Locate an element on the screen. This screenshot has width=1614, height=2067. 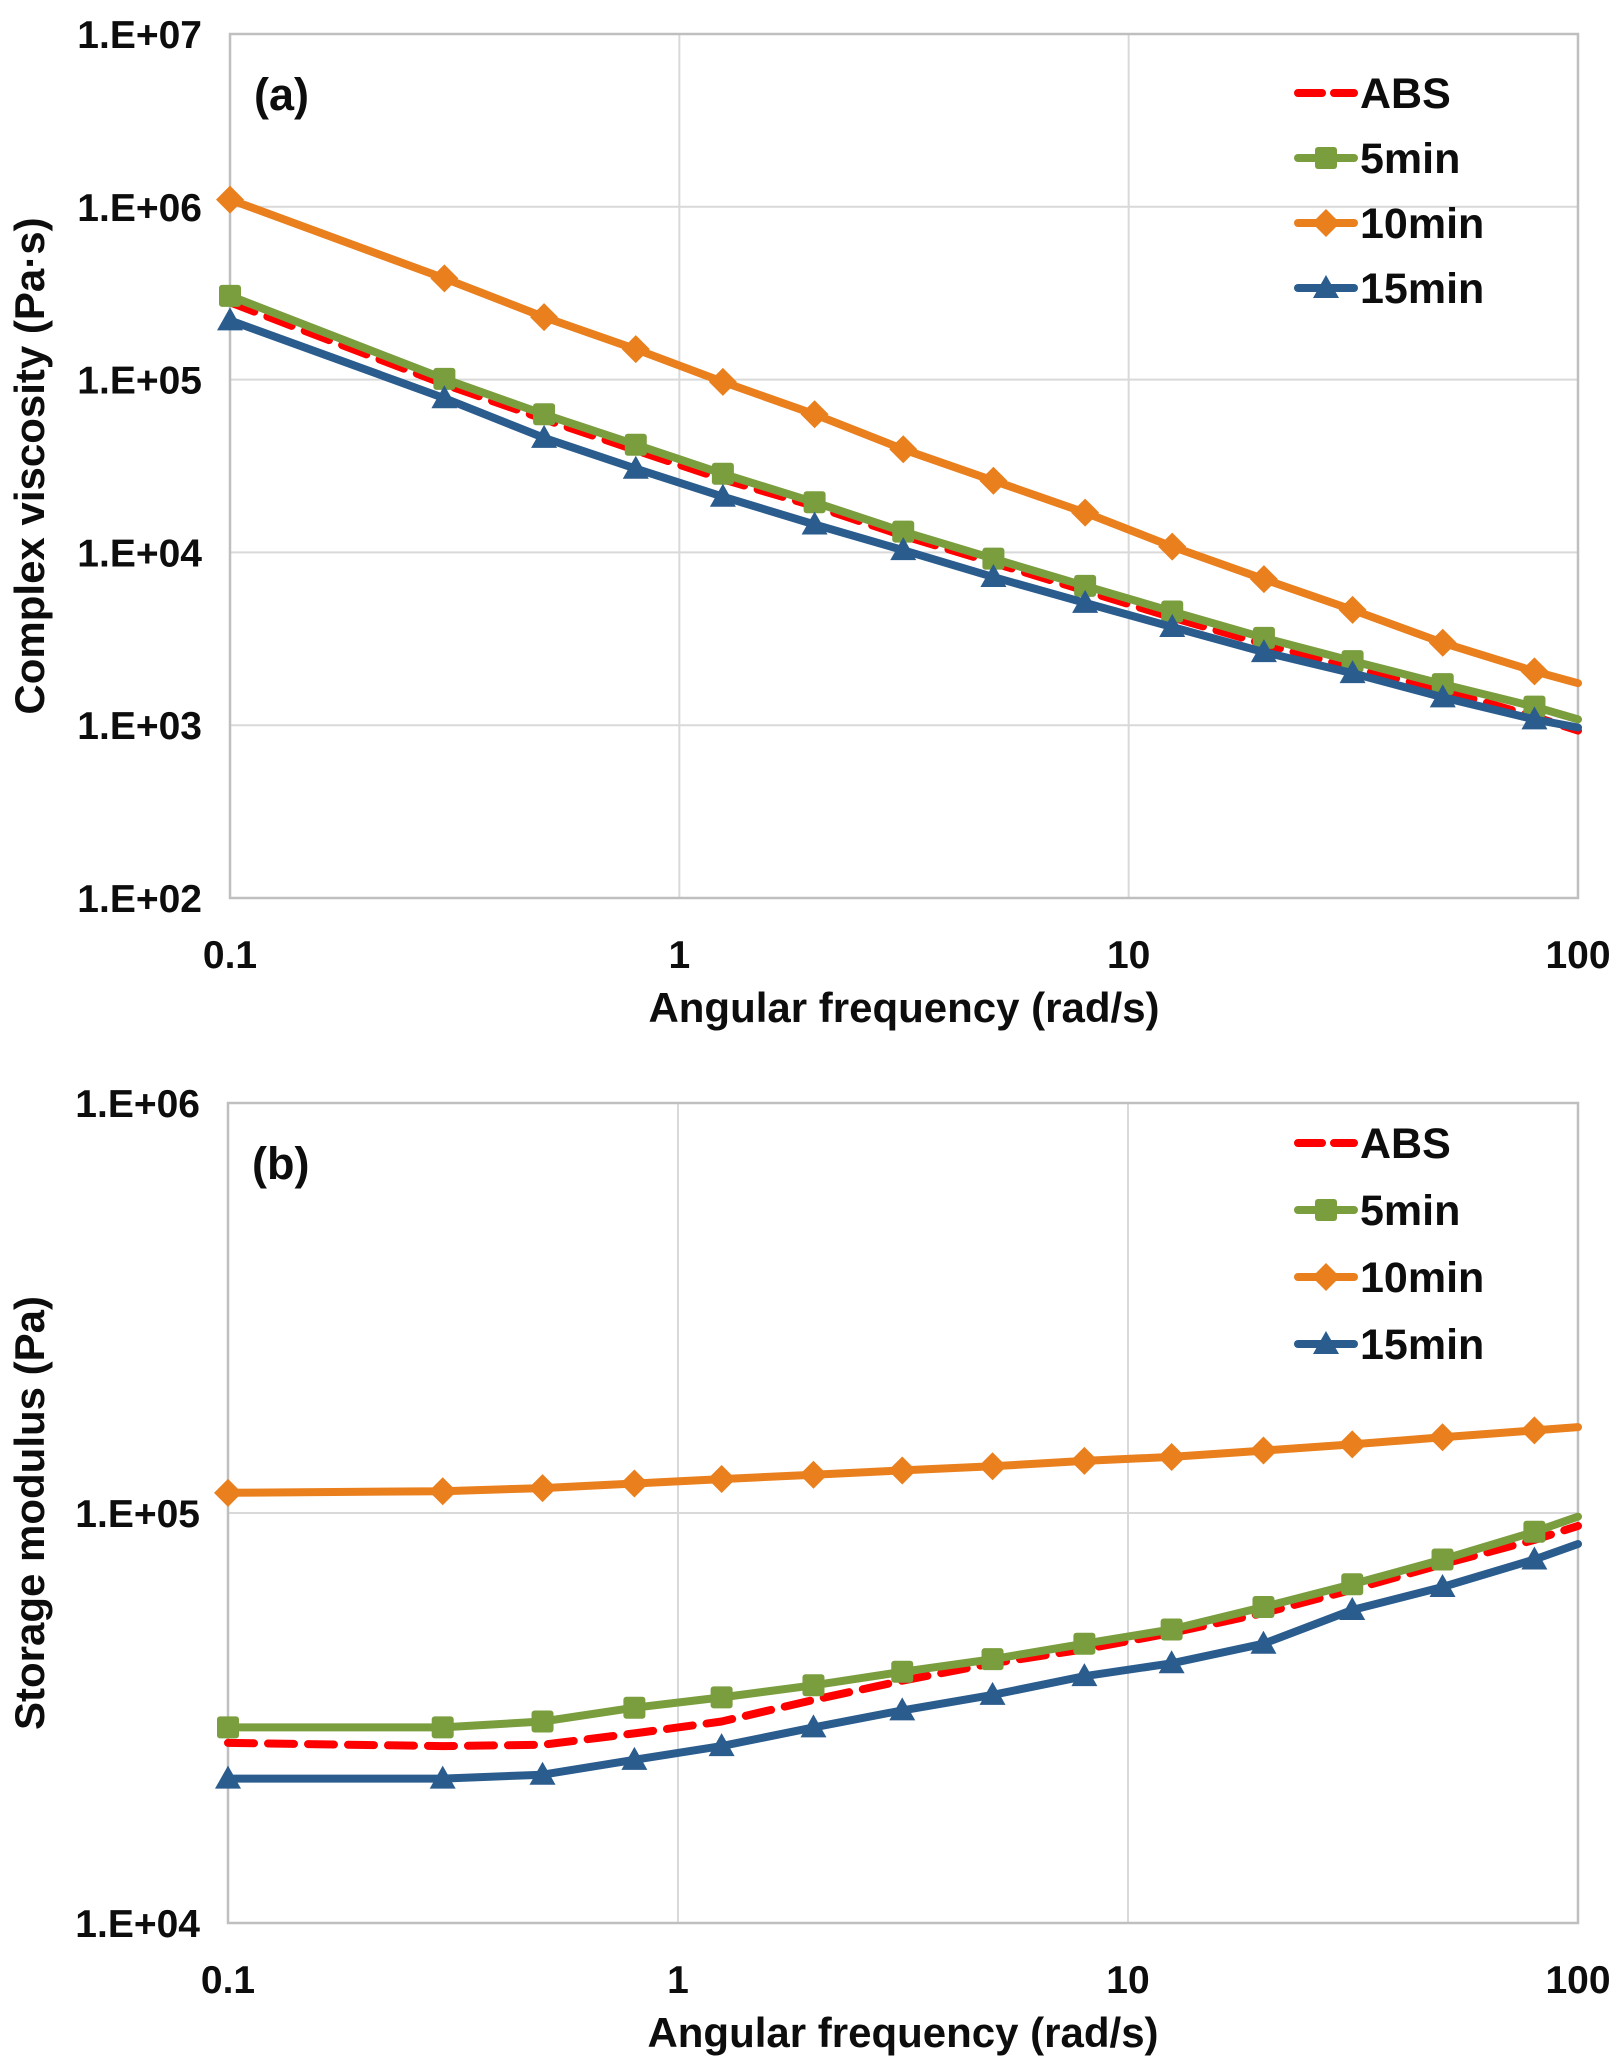
y-tick-label: 1.E+03 is located at coordinates (139, 726).